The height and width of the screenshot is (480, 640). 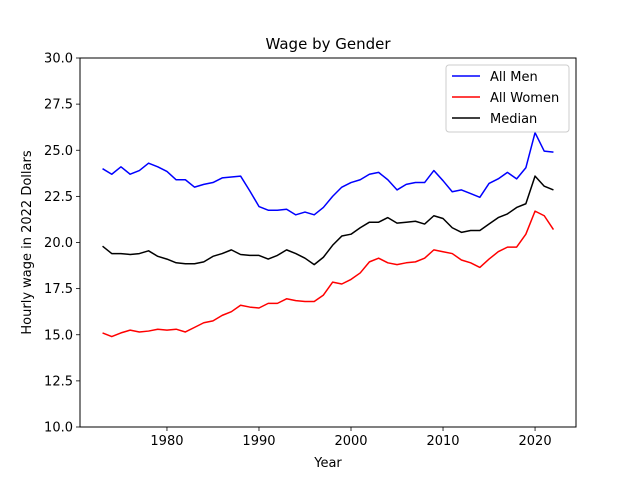 What do you see at coordinates (328, 44) in the screenshot?
I see `chart-title: Wage by Gender` at bounding box center [328, 44].